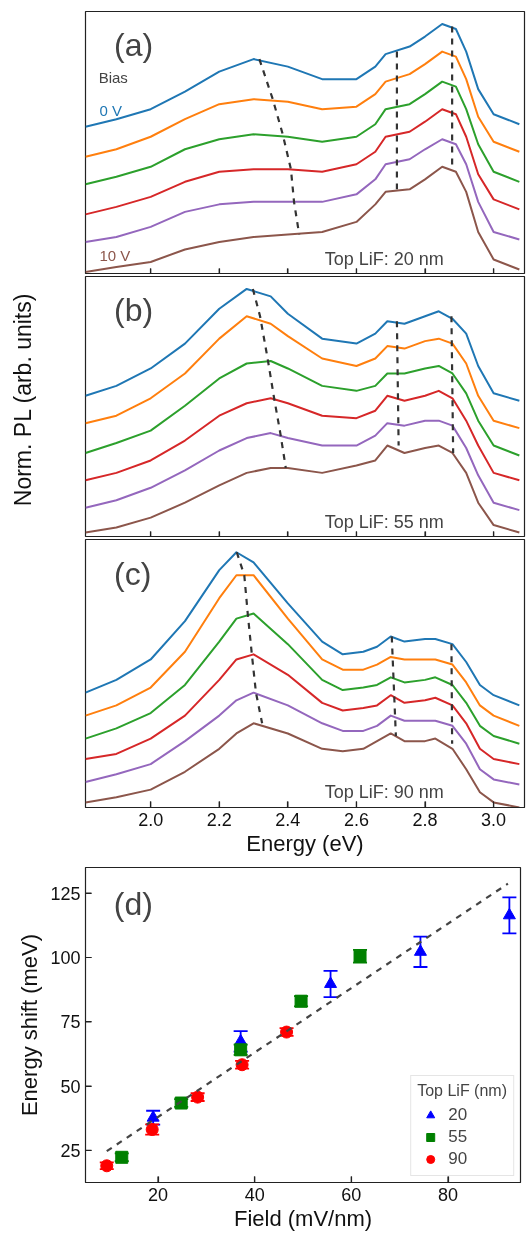  What do you see at coordinates (133, 904) in the screenshot?
I see `annotation: (d)` at bounding box center [133, 904].